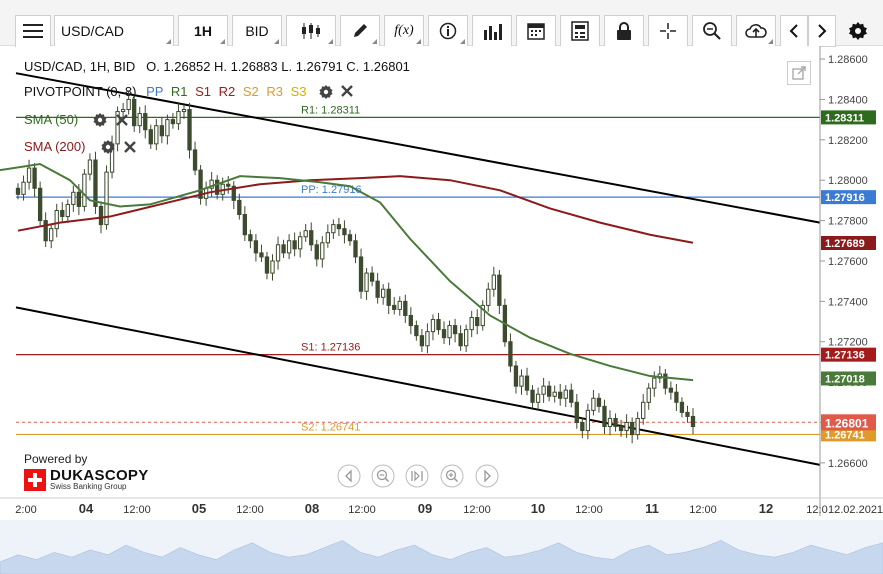 This screenshot has height=574, width=883. What do you see at coordinates (165, 91) in the screenshot?
I see `legend-pivotpoint: PIVOTPOINT (0, 8) PP R1 S1 R2 S2 R3 S3` at bounding box center [165, 91].